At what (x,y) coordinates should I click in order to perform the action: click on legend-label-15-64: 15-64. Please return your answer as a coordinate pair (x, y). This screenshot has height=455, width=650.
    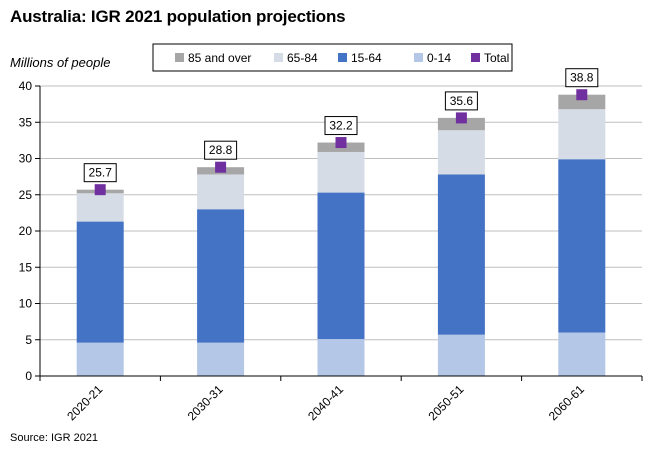
    Looking at the image, I should click on (366, 58).